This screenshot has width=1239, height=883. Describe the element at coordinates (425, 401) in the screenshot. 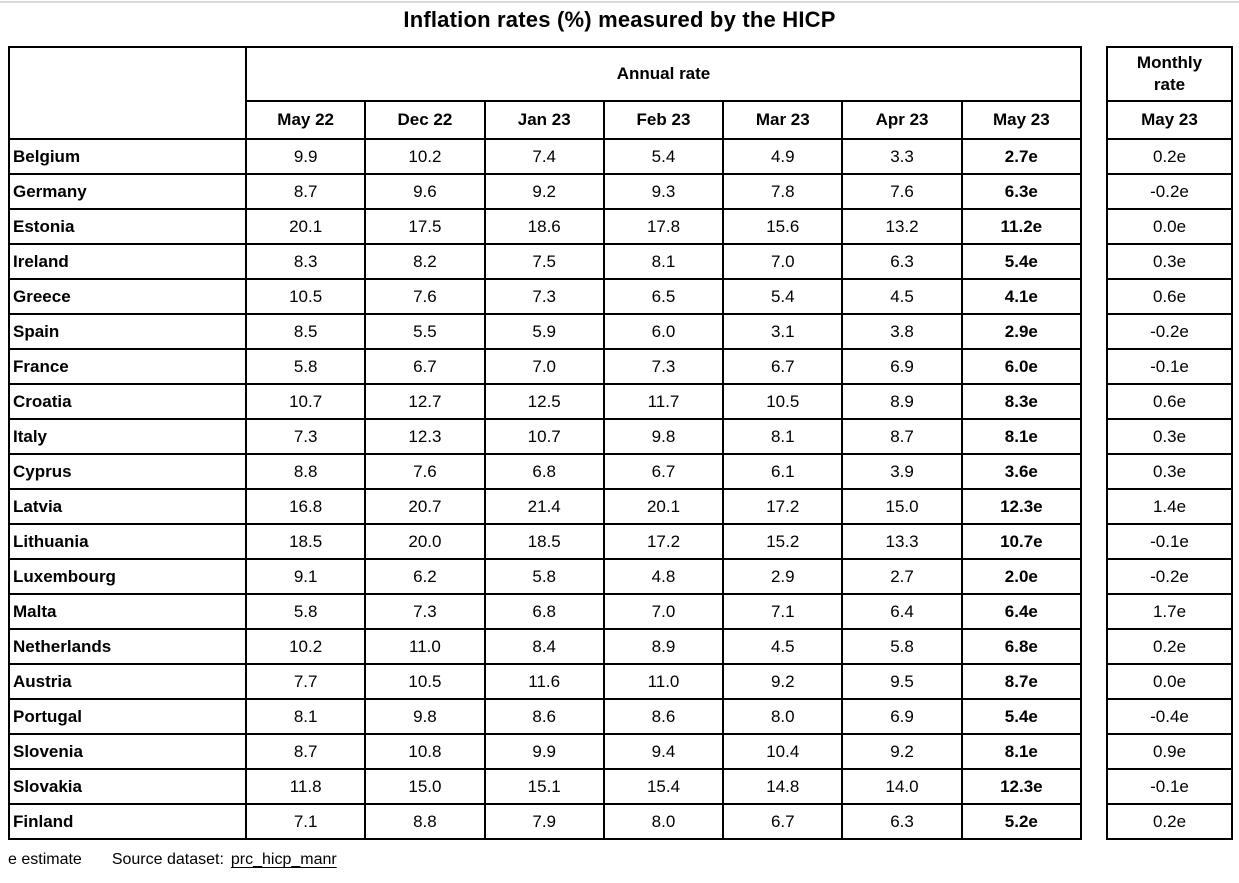

I see `annual-rate-value: 12.7` at that location.